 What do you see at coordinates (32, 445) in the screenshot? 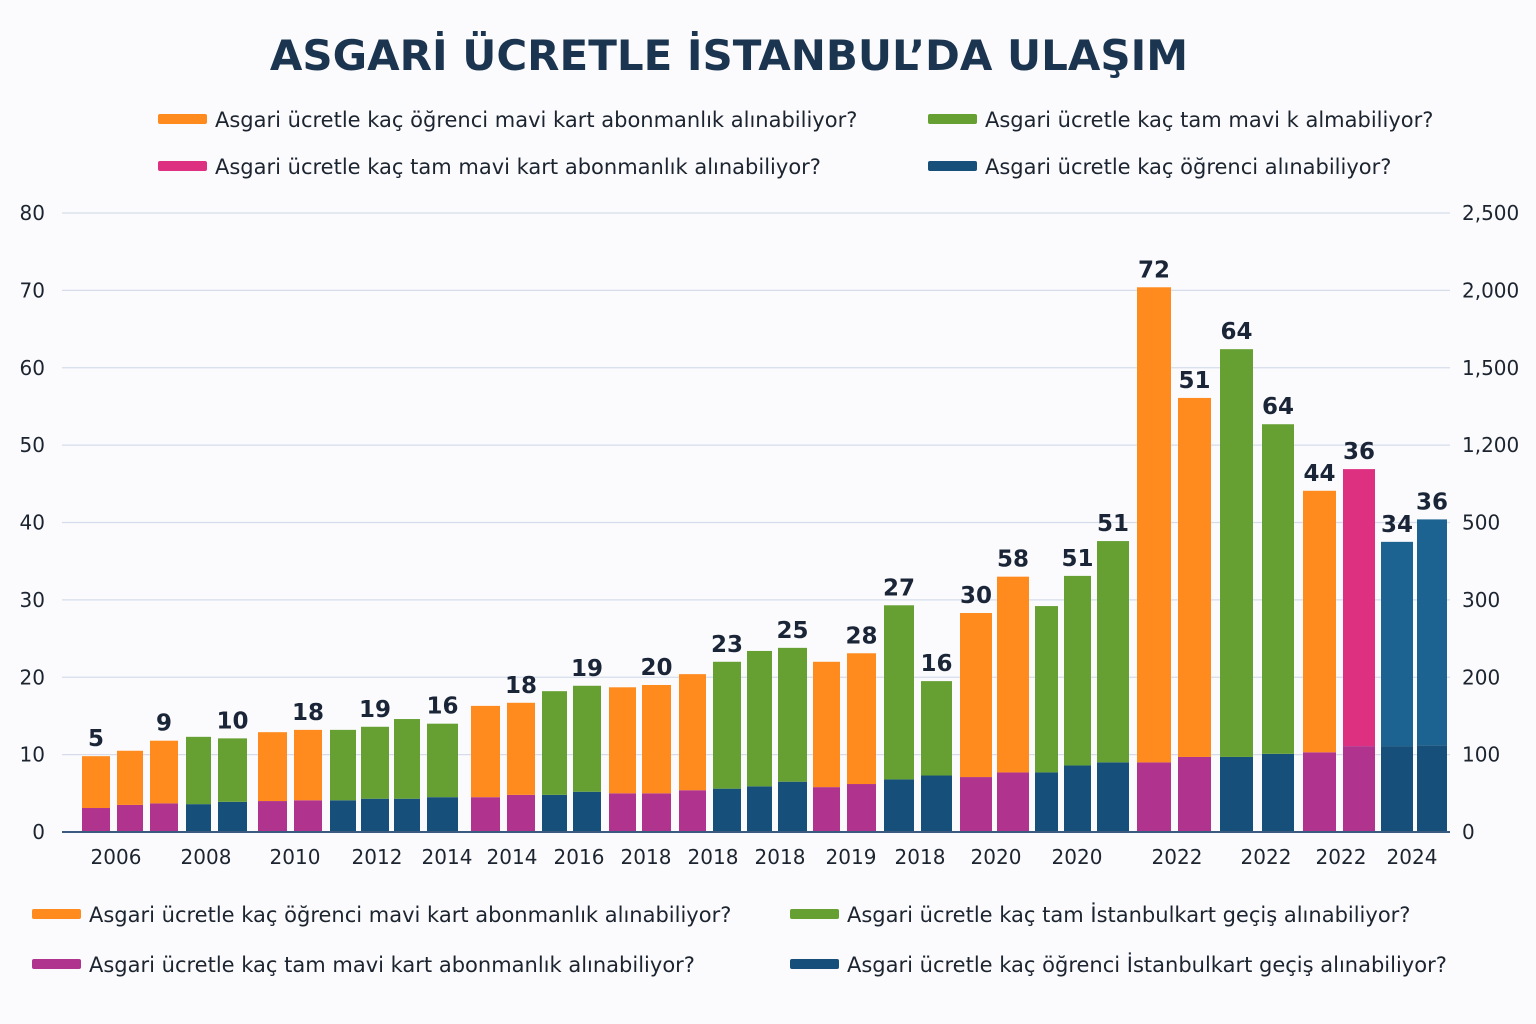
I see `y-left-tick-label: 50` at bounding box center [32, 445].